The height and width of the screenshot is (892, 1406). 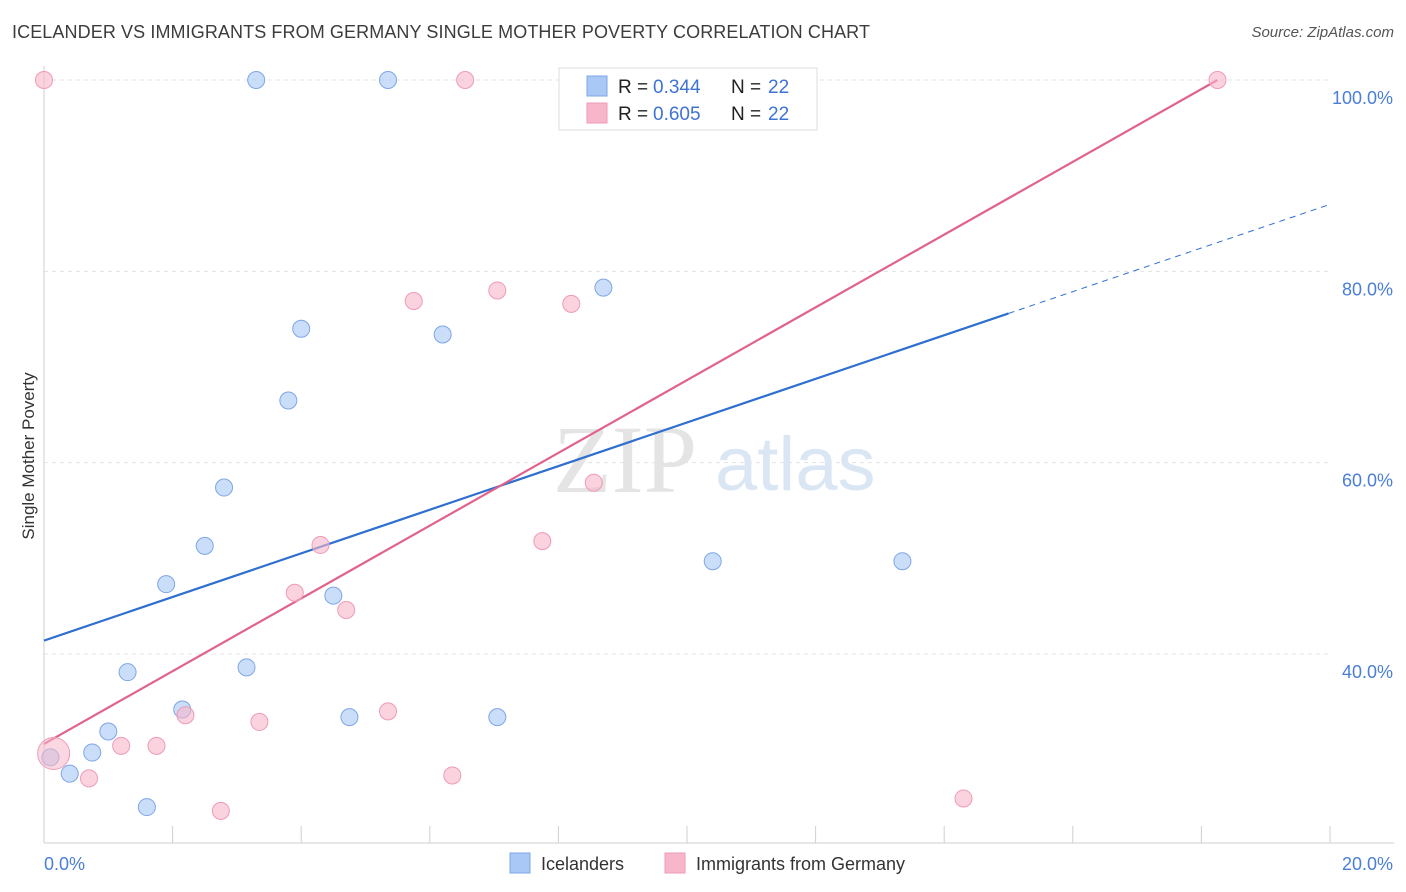 What do you see at coordinates (688, 99) in the screenshot?
I see `top-legend: R = 0.344 N = 22 R = 0.605 N = 22` at bounding box center [688, 99].